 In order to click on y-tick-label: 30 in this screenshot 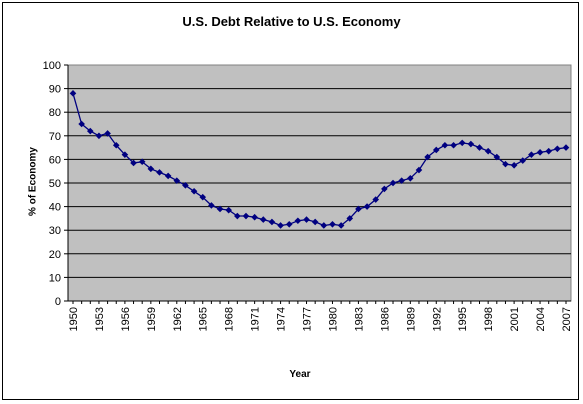, I will do `click(55, 231)`.